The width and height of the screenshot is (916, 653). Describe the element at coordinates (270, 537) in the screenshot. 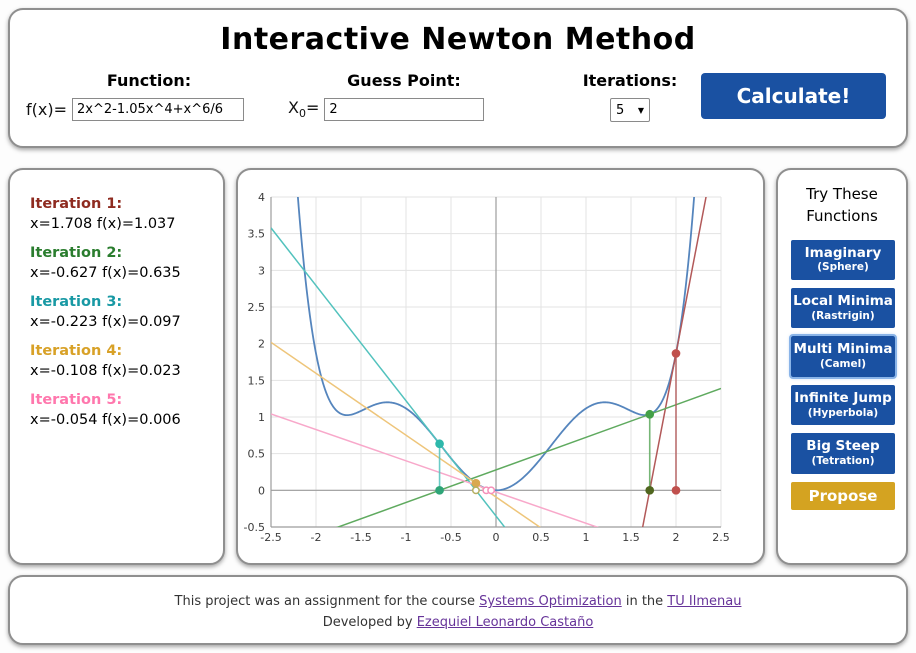

I see `svg-text: -2.5` at that location.